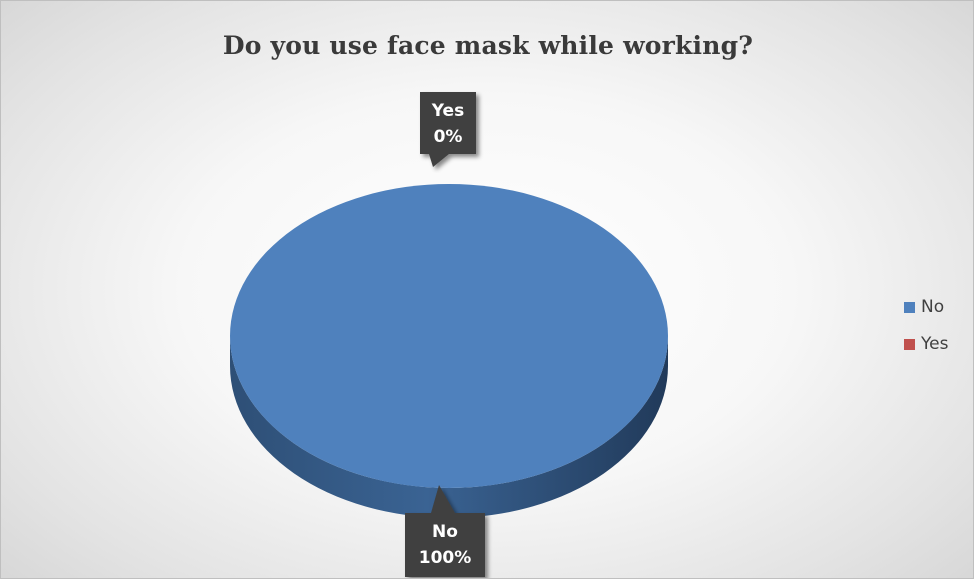  I want to click on legend-label-no: No, so click(933, 307).